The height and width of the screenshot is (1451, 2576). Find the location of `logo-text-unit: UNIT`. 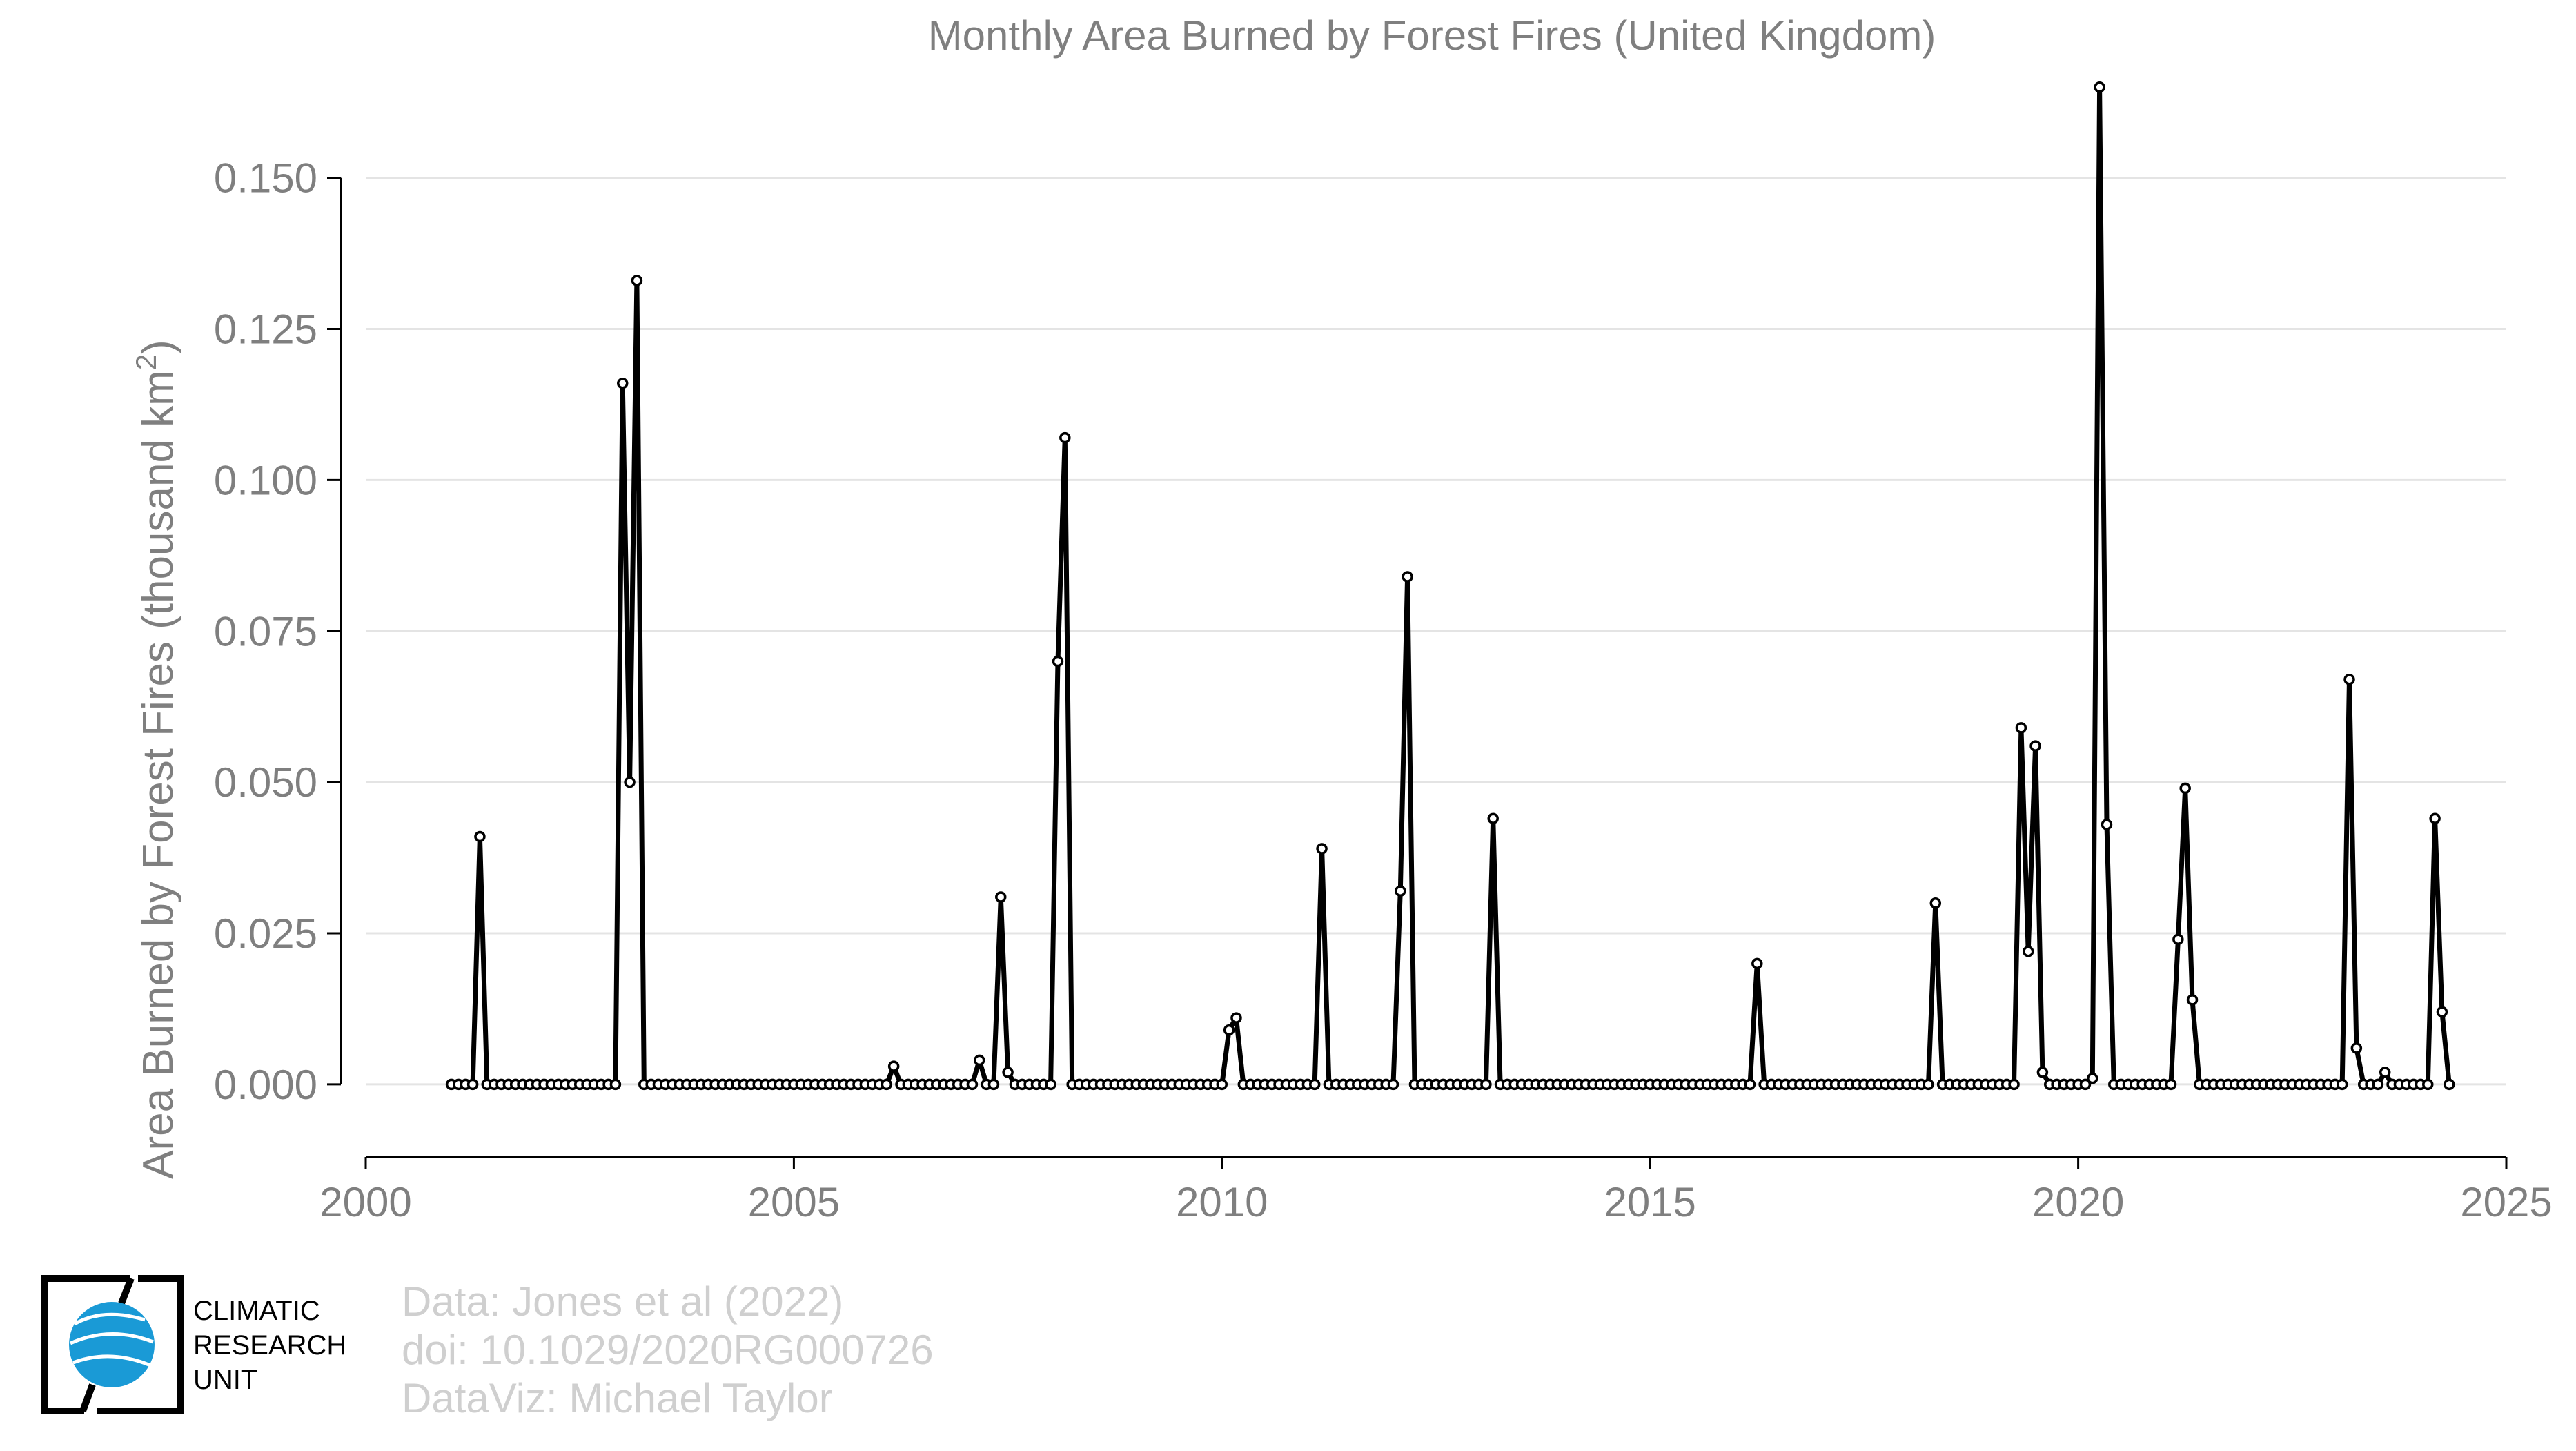

logo-text-unit: UNIT is located at coordinates (225, 1380).